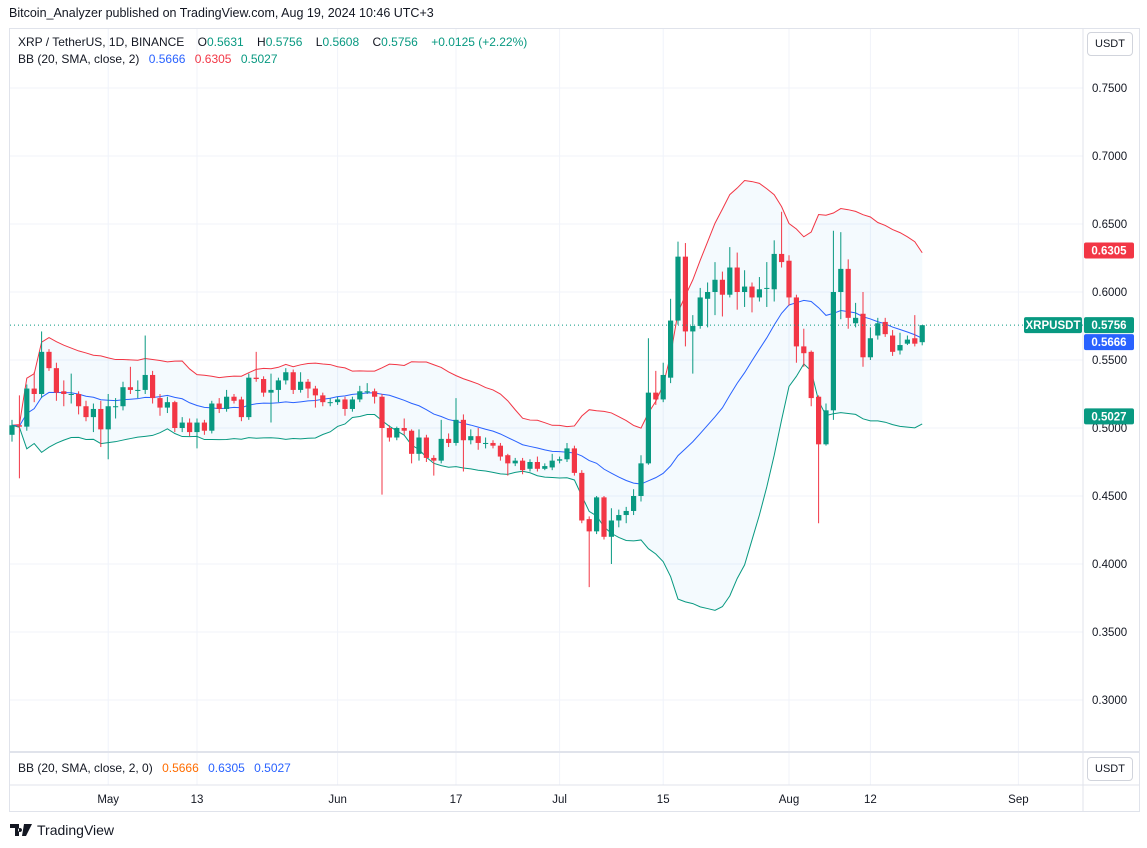 This screenshot has width=1147, height=848. I want to click on currency-button: USDT, so click(1110, 44).